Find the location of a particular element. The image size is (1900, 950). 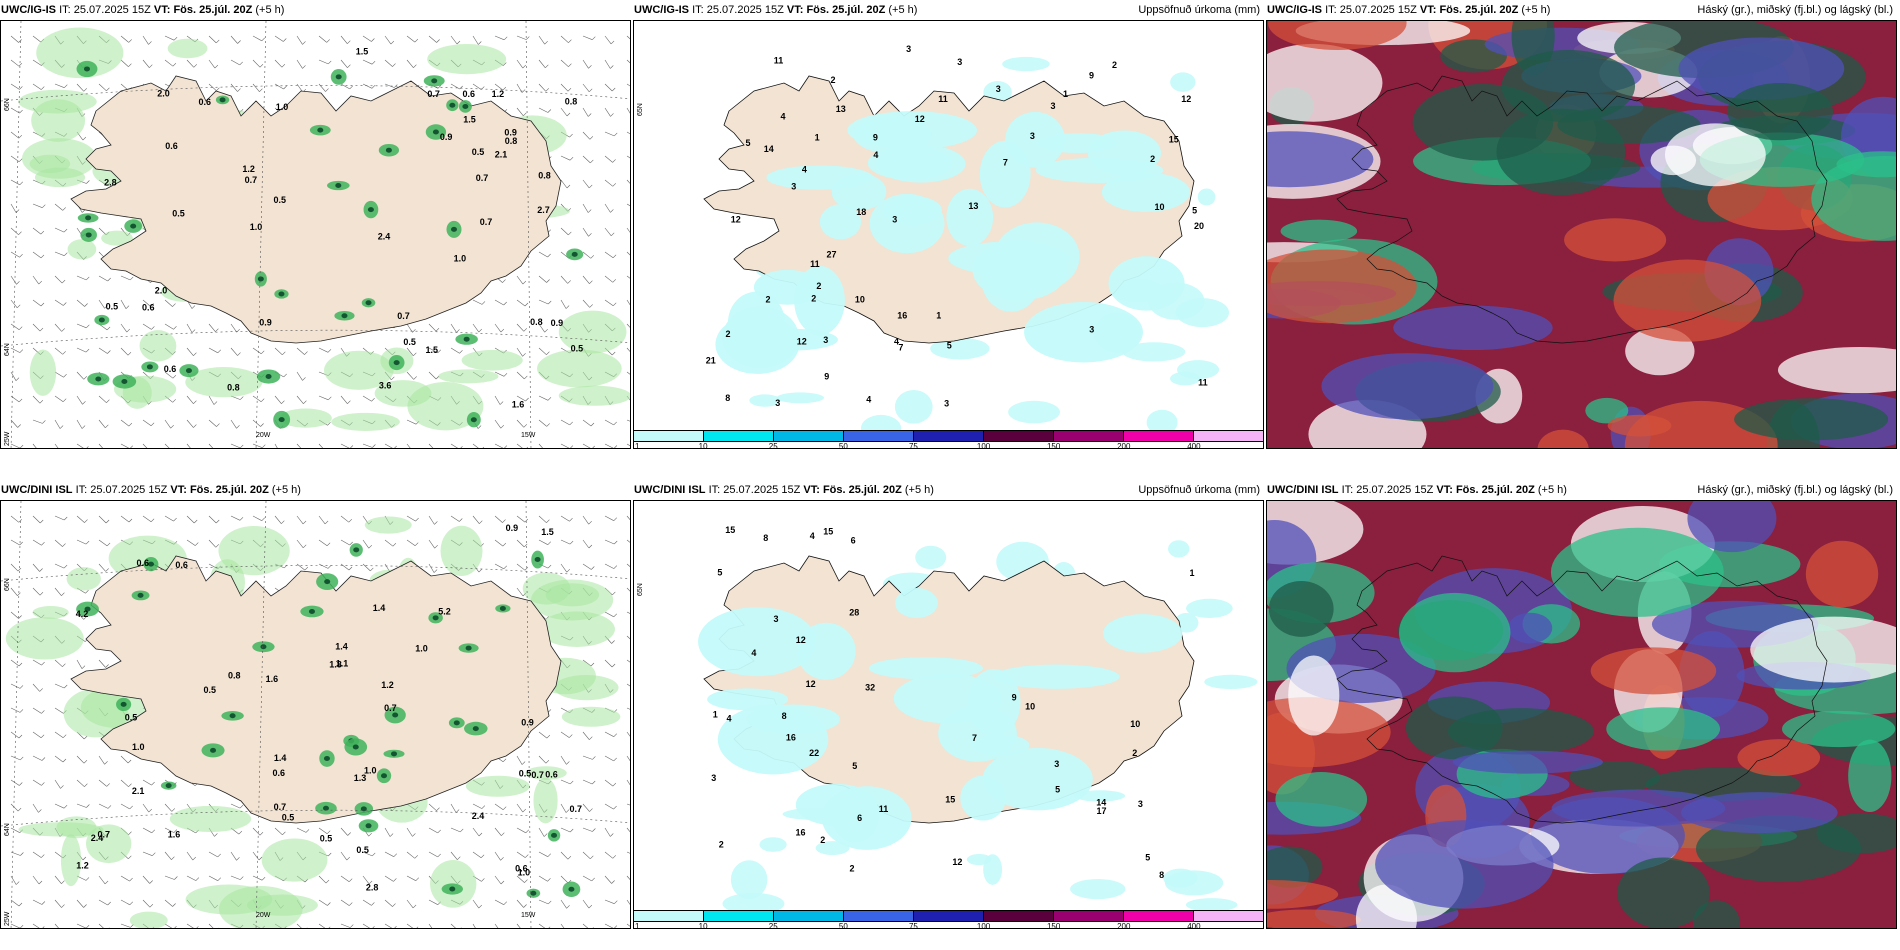

value-label: 4 is located at coordinates (753, 653).